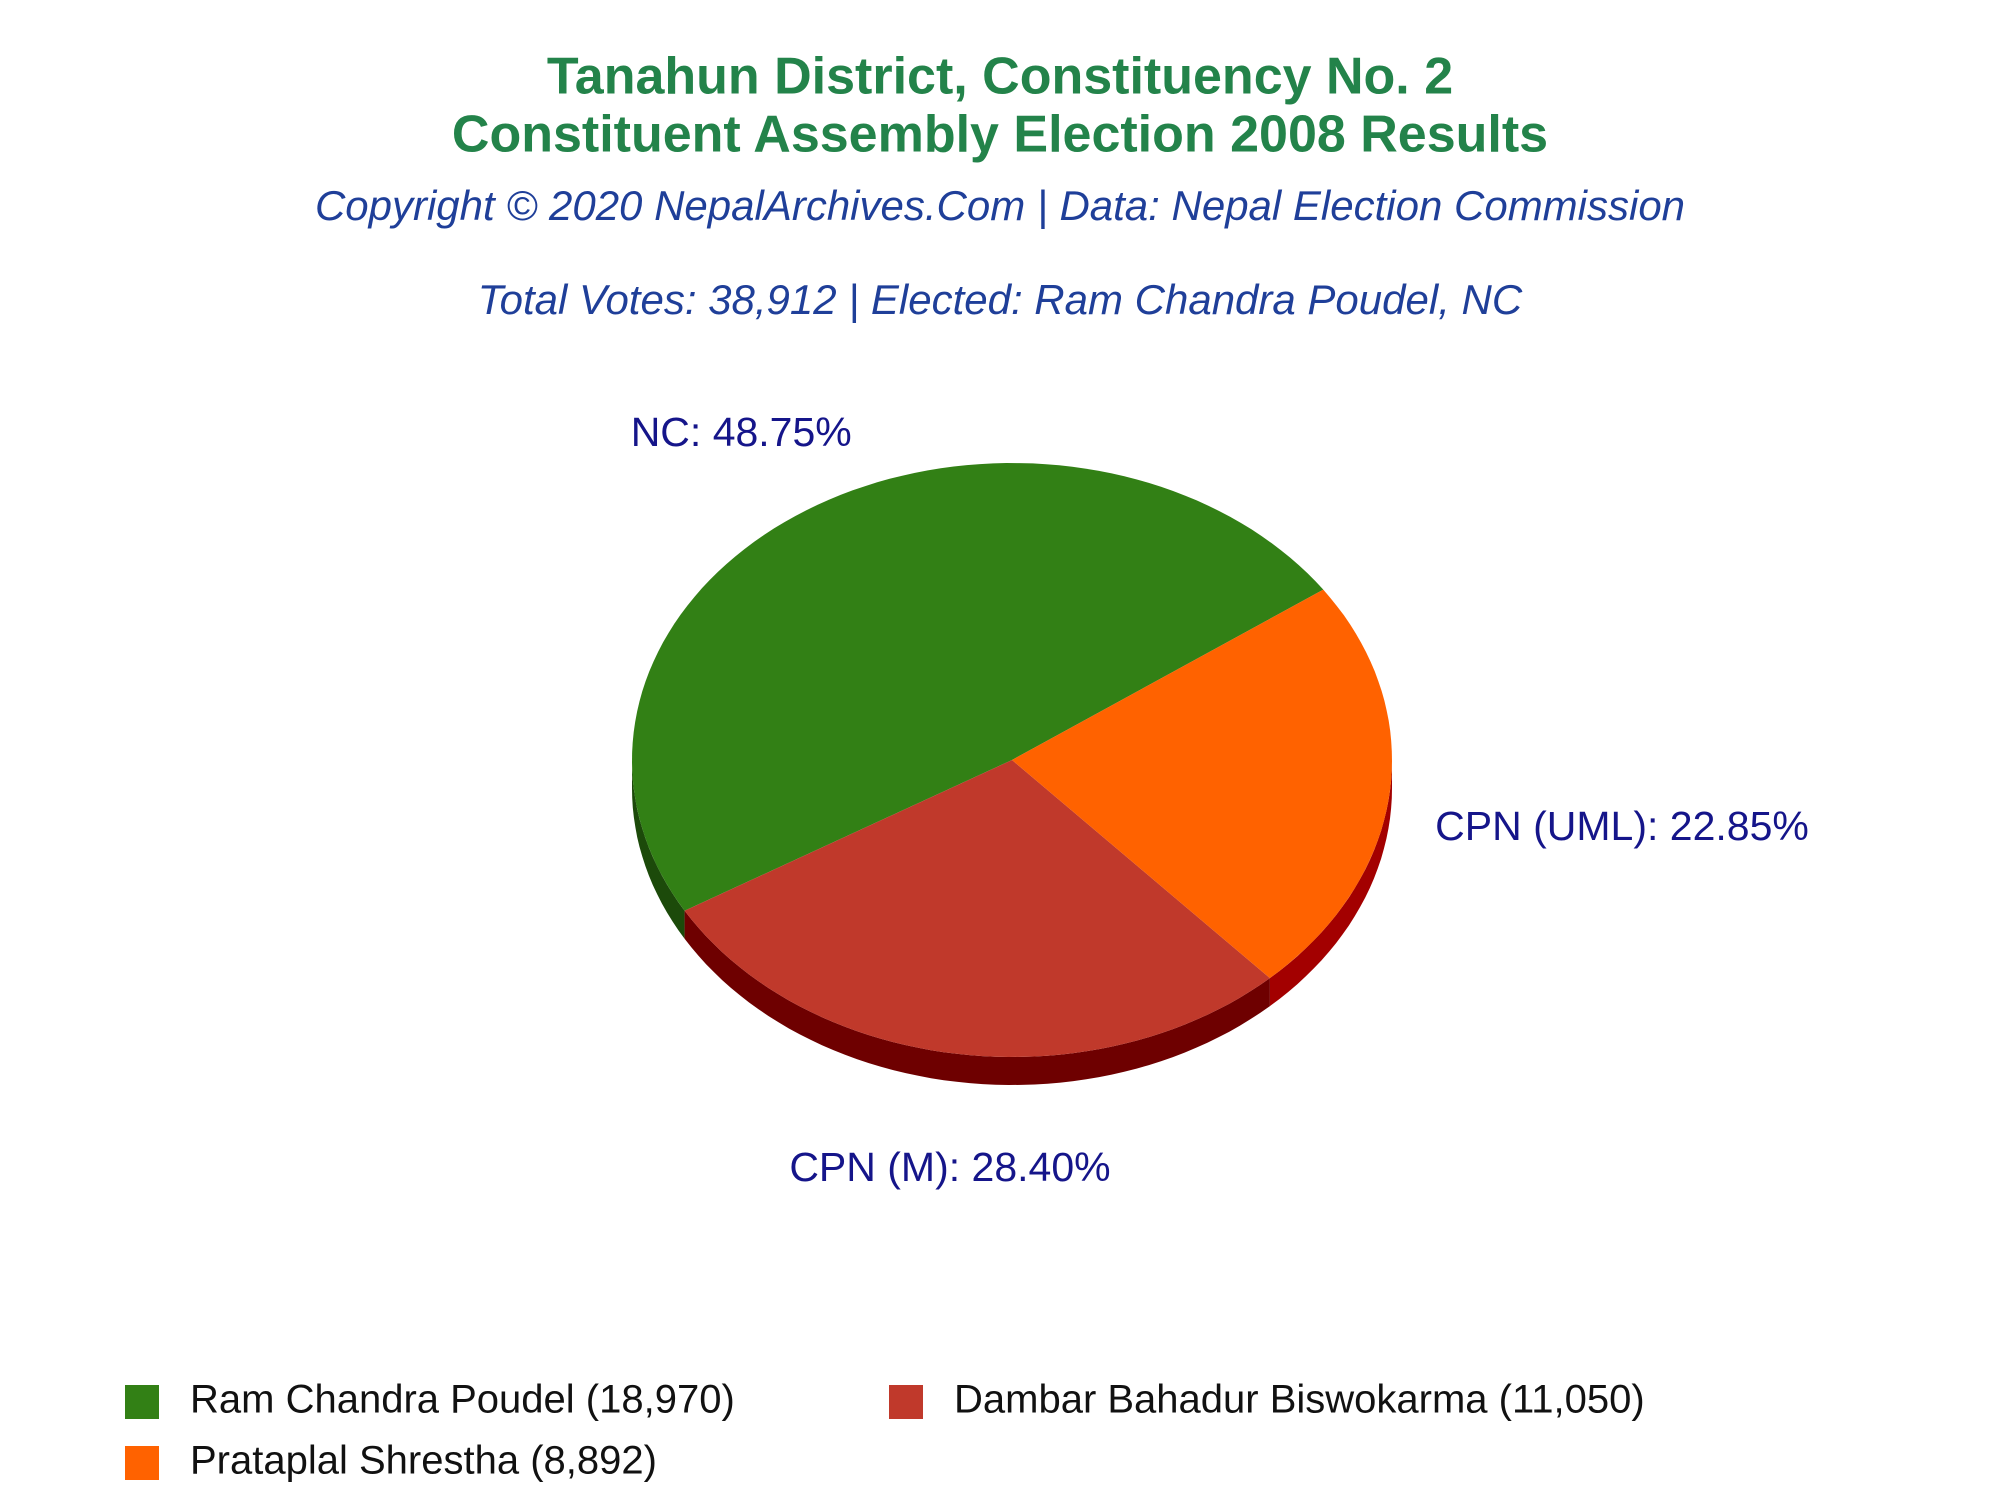 The width and height of the screenshot is (2000, 1500). Describe the element at coordinates (741, 432) in the screenshot. I see `slice-label: NC: 48.75%` at that location.